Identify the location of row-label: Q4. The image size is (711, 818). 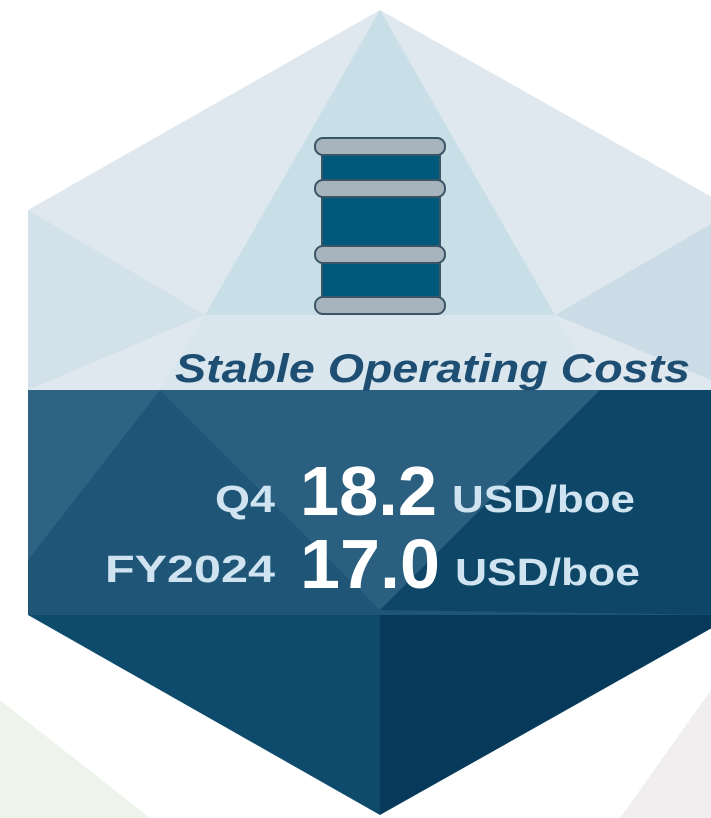
(245, 500).